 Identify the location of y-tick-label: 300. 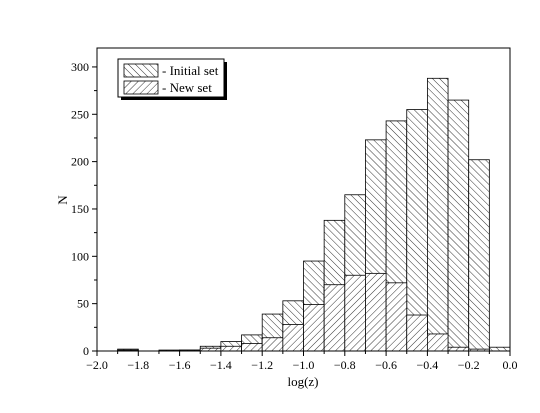
(80, 67).